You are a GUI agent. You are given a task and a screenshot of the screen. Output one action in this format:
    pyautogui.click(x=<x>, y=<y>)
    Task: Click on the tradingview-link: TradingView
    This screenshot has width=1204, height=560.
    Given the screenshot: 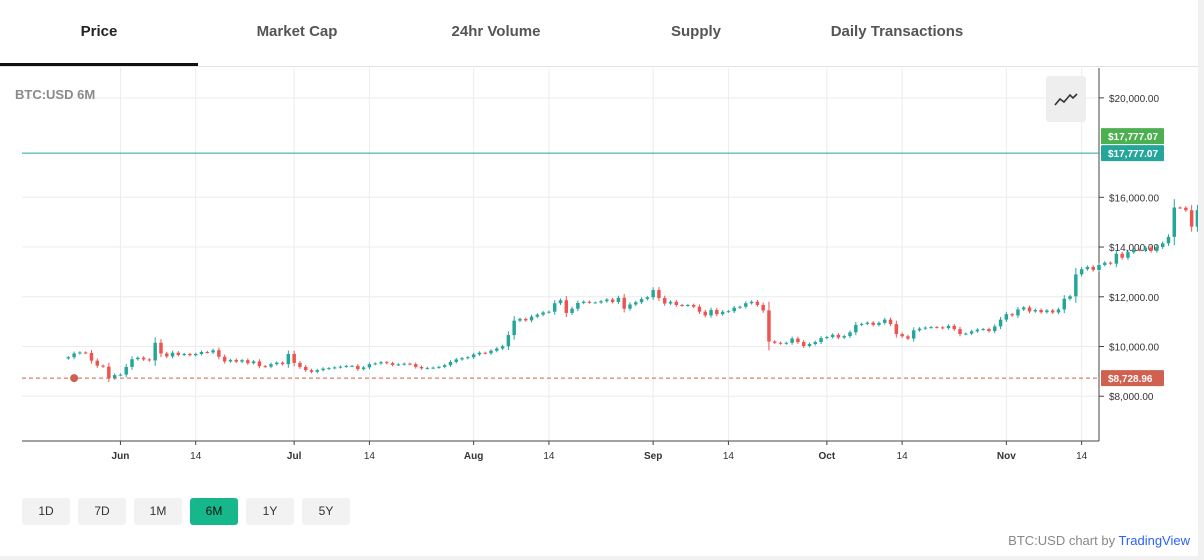 What is the action you would take?
    pyautogui.click(x=1154, y=540)
    